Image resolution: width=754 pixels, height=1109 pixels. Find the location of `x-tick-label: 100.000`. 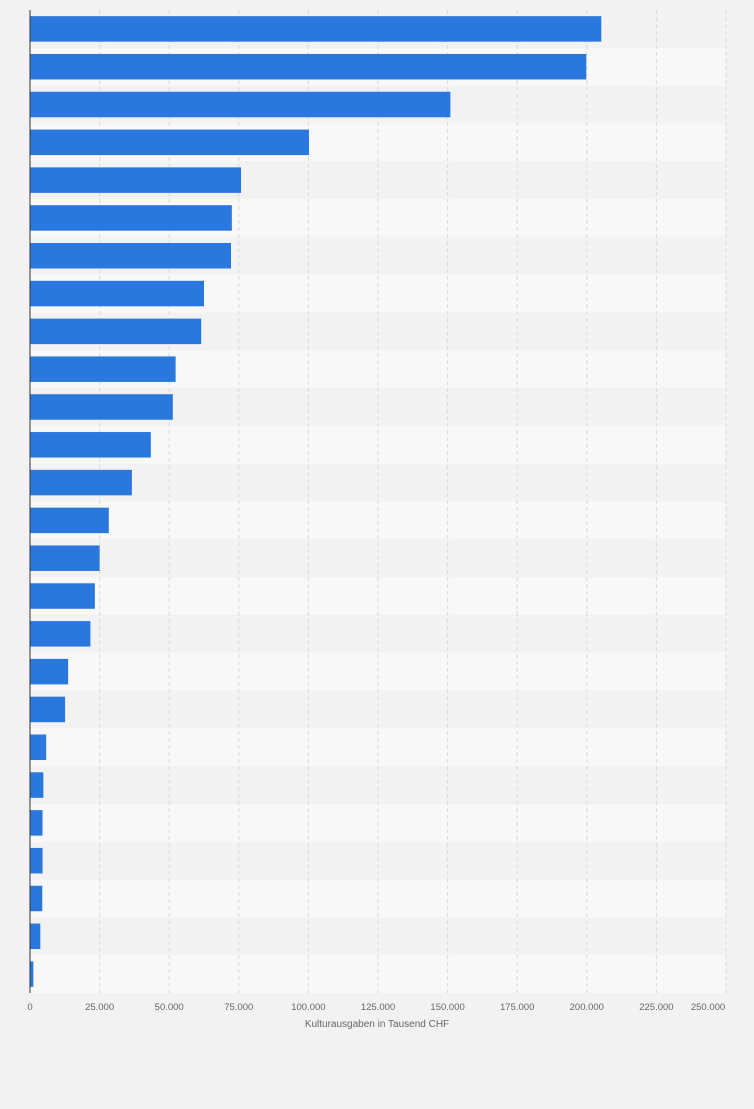

x-tick-label: 100.000 is located at coordinates (308, 1007).